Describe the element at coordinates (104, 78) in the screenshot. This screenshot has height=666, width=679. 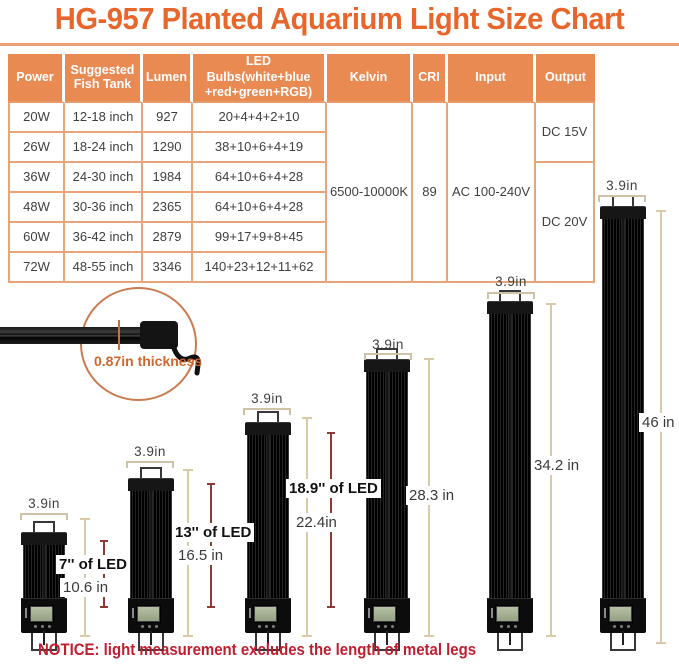
I see `col-header-tank: Suggested Fish Tank` at that location.